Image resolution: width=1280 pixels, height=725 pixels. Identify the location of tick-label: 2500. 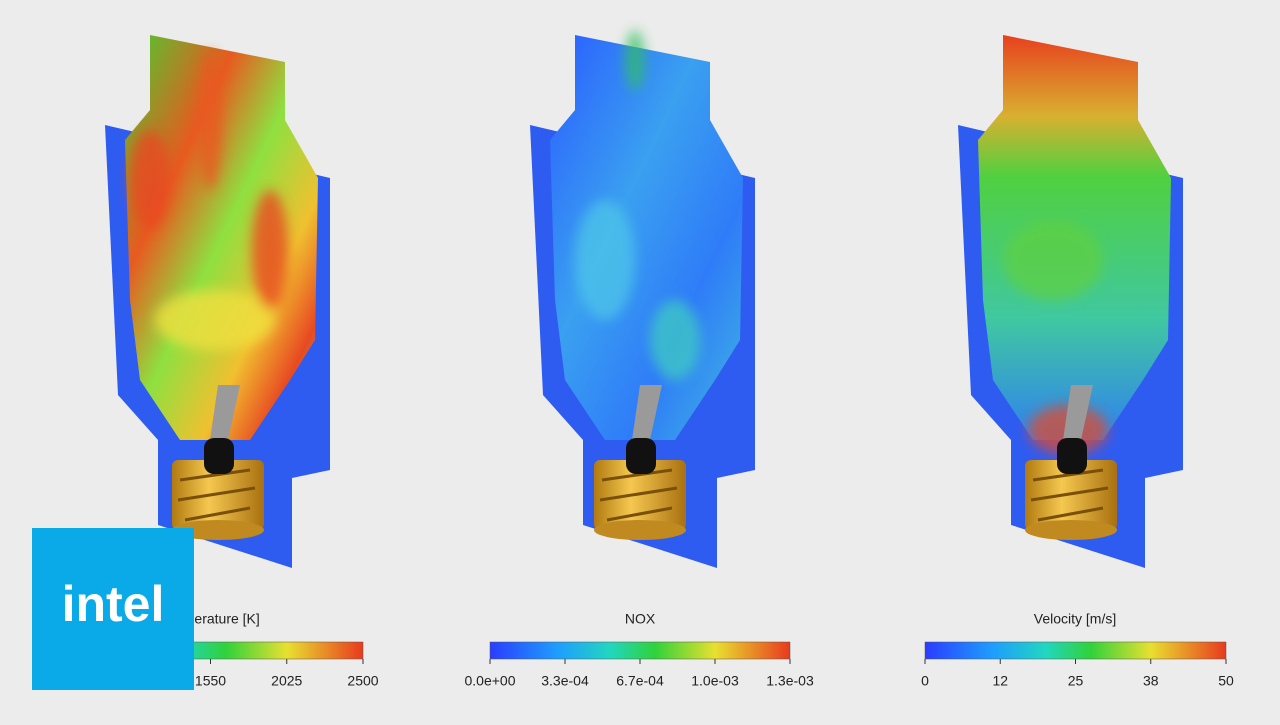
(362, 681).